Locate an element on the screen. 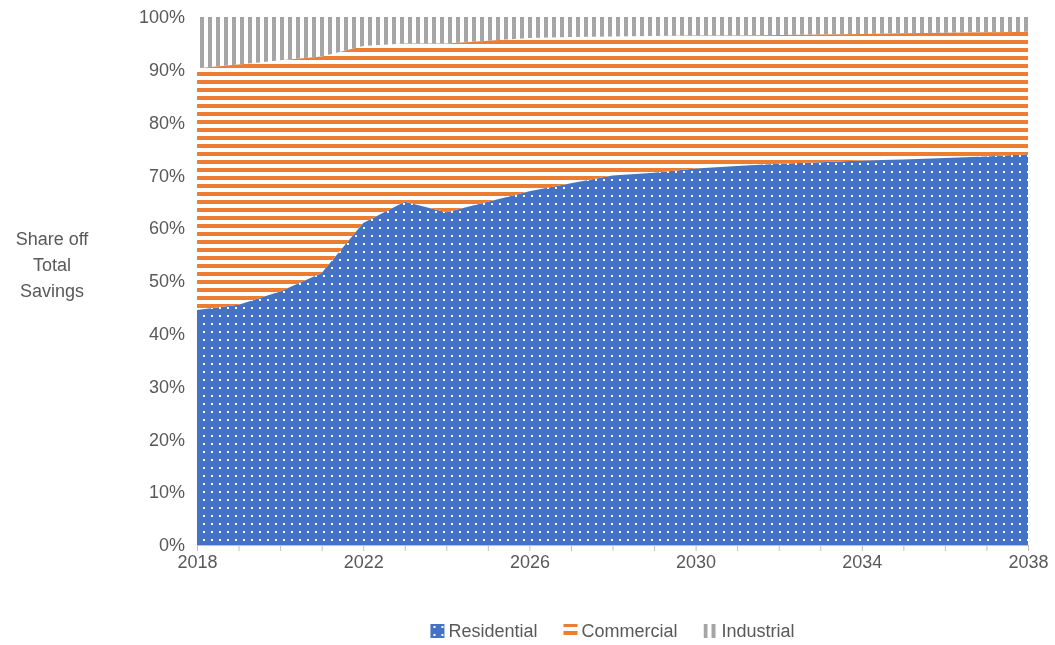  x-tick-label: 2034 is located at coordinates (862, 561).